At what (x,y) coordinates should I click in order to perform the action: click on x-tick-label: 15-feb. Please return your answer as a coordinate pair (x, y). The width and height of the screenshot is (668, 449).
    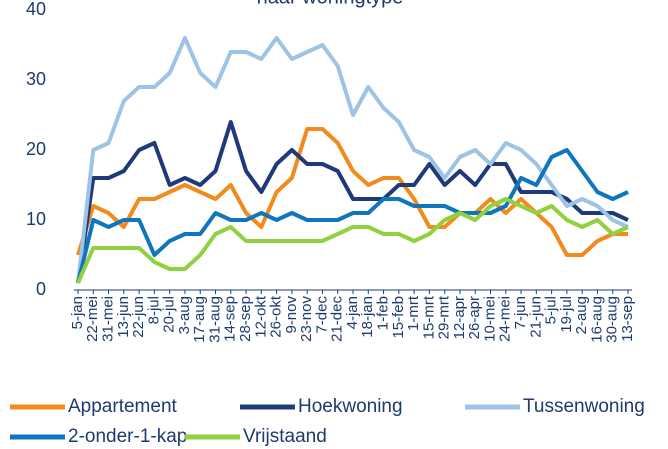
    Looking at the image, I should click on (398, 317).